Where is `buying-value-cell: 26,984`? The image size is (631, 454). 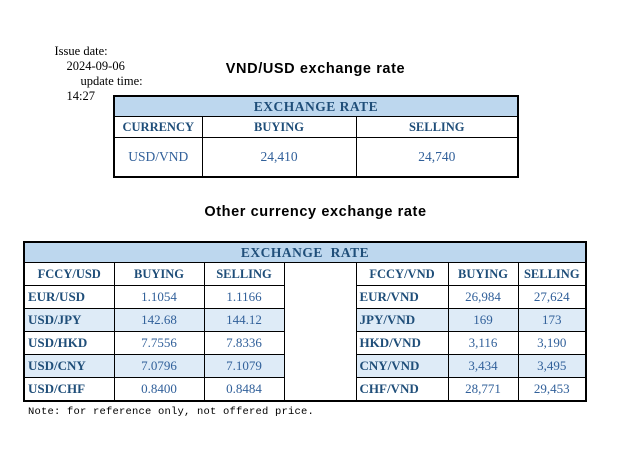 buying-value-cell: 26,984 is located at coordinates (483, 297).